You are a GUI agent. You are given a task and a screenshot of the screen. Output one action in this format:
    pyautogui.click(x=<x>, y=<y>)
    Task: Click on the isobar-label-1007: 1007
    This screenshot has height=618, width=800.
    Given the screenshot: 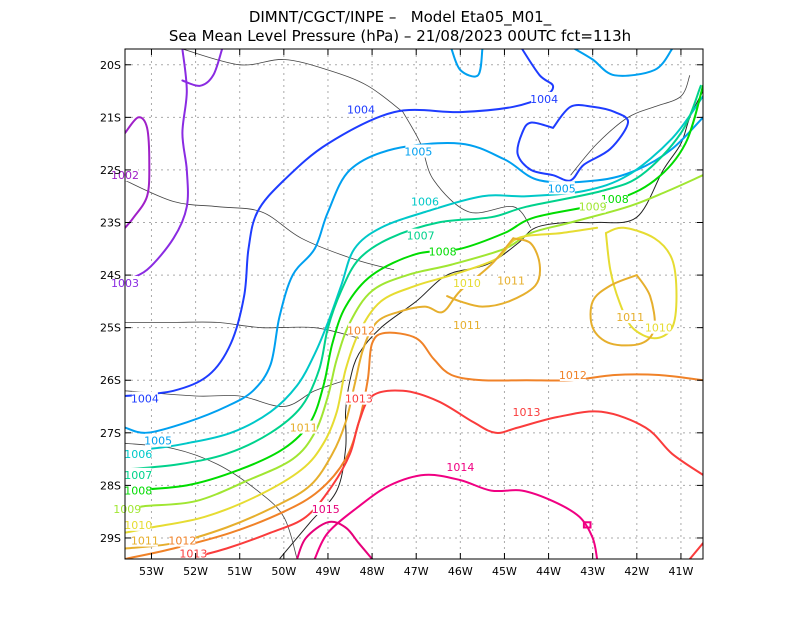 What is the action you would take?
    pyautogui.click(x=421, y=236)
    